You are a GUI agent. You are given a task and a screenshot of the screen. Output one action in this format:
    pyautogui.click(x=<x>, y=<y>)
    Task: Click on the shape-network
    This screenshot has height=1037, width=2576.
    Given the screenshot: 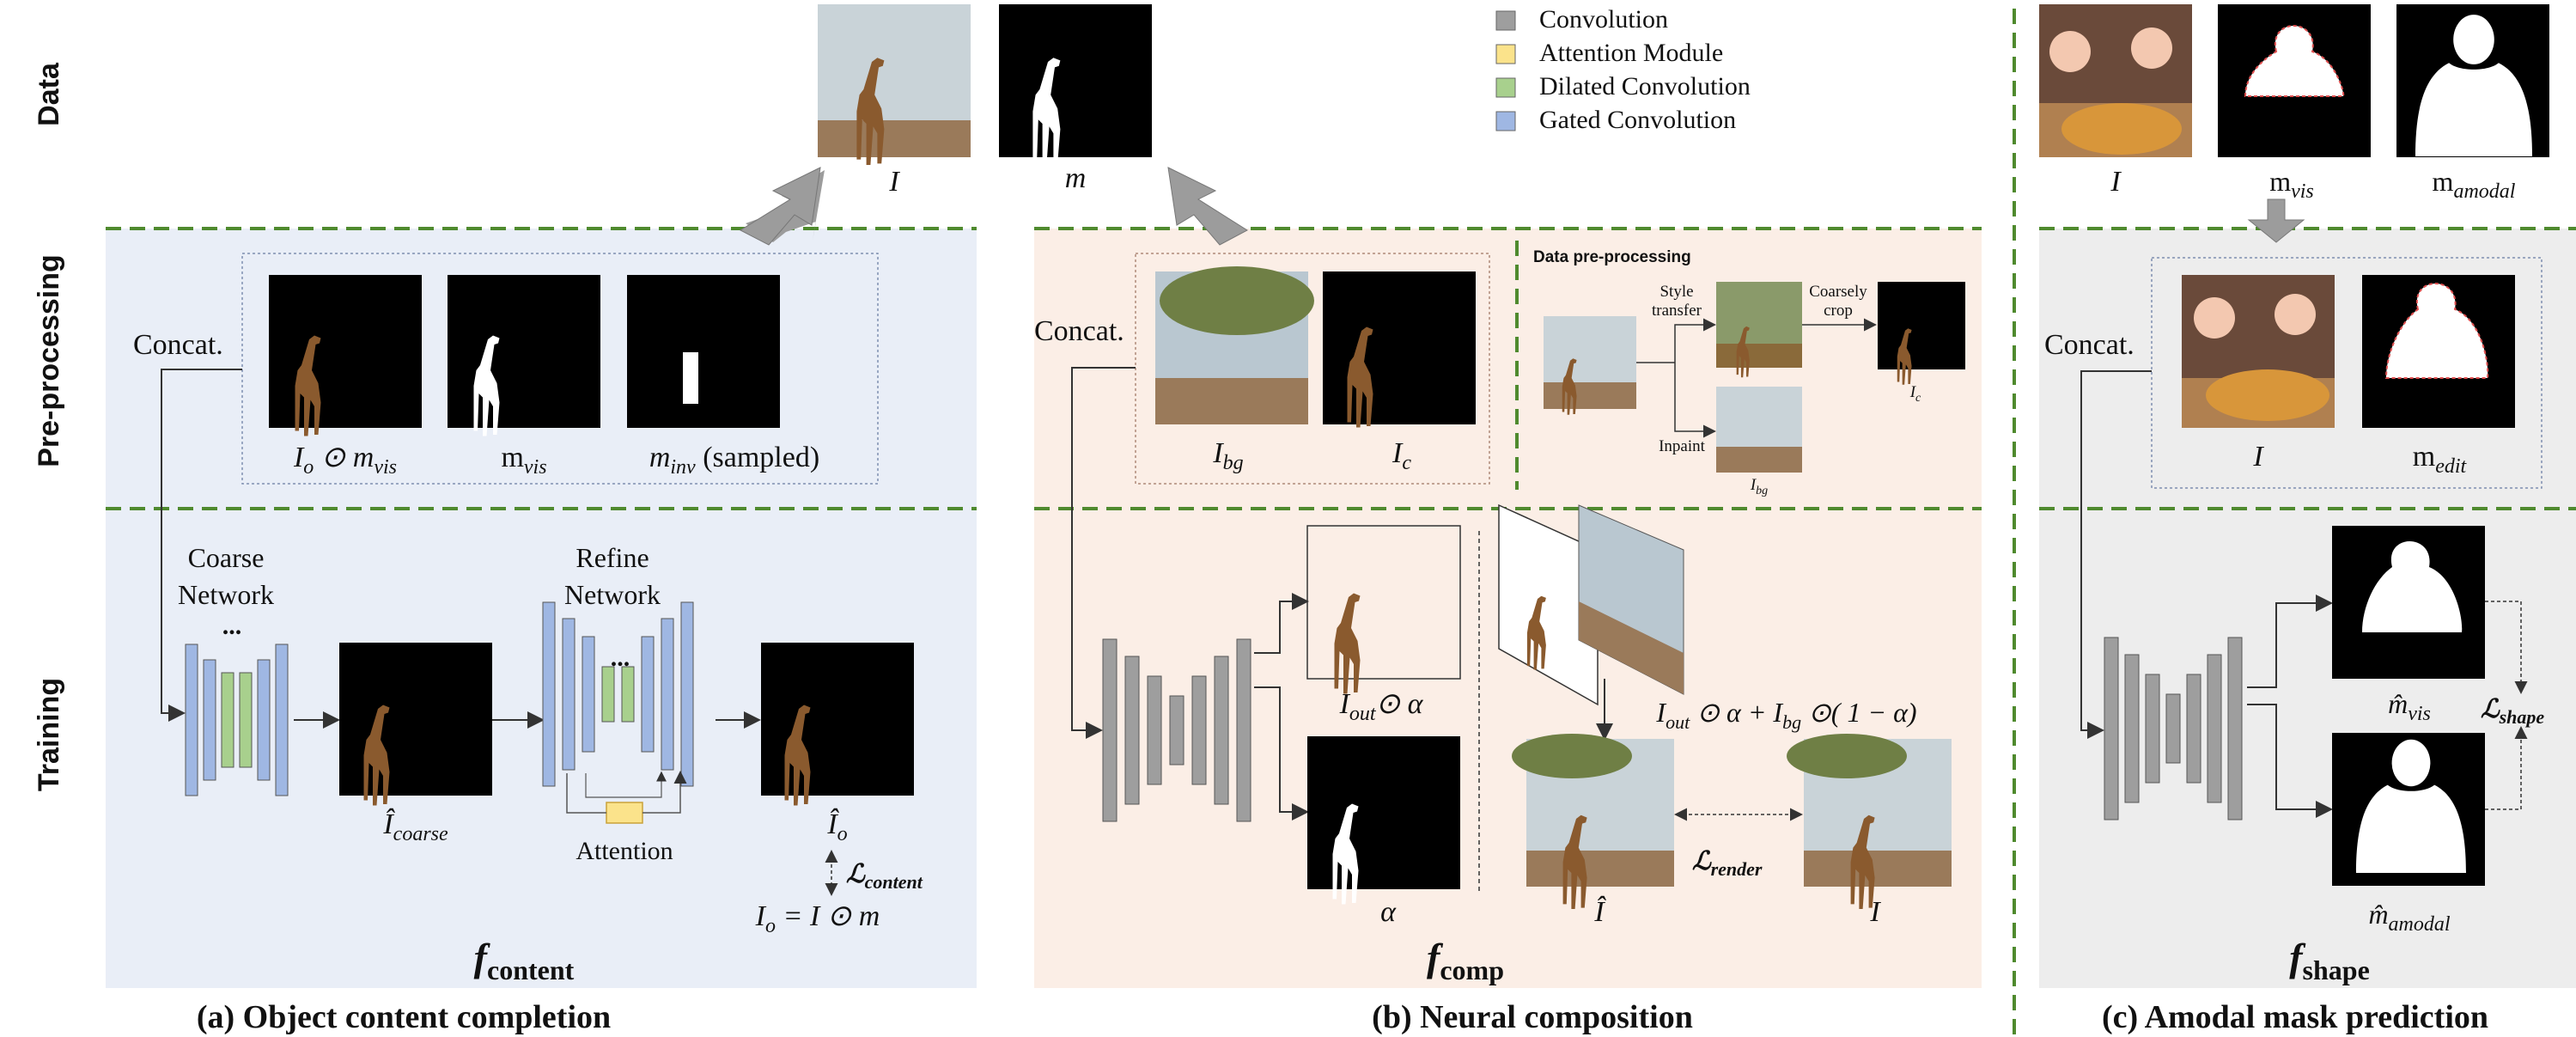 What is the action you would take?
    pyautogui.click(x=2173, y=728)
    